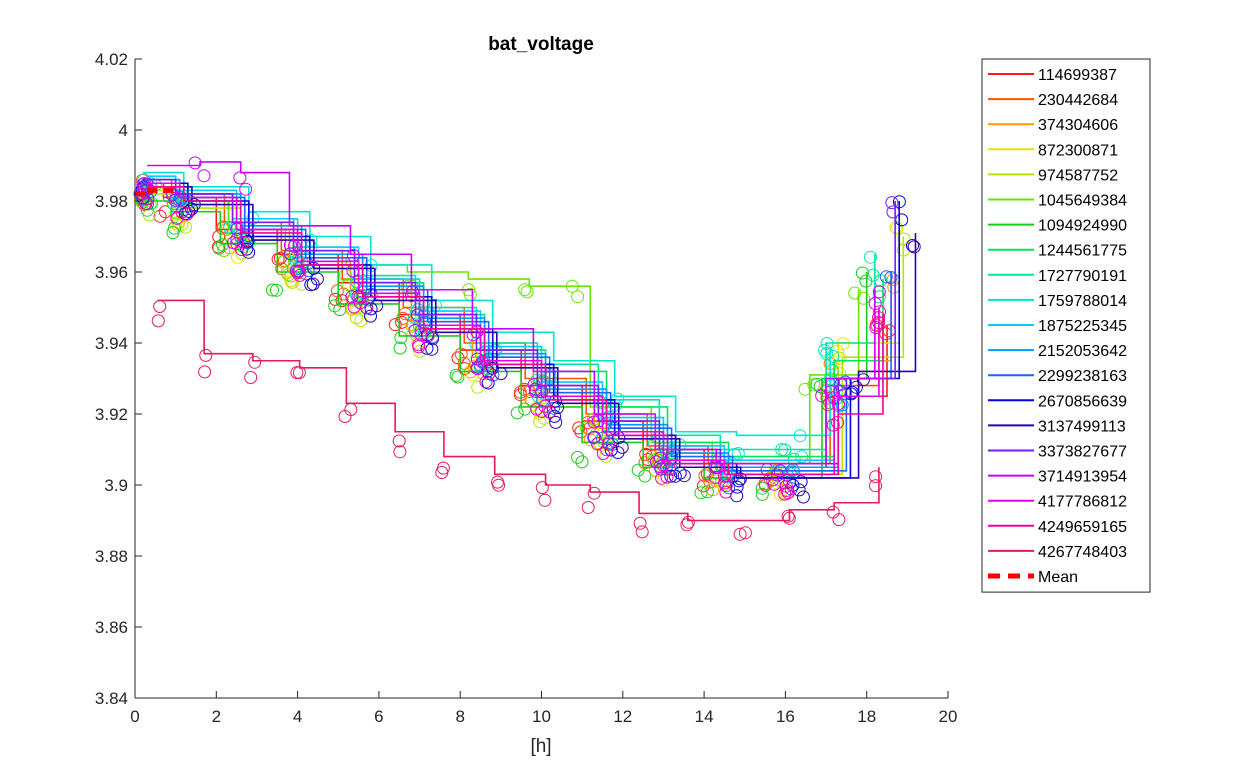  I want to click on legend-label: 2670856639, so click(1082, 401).